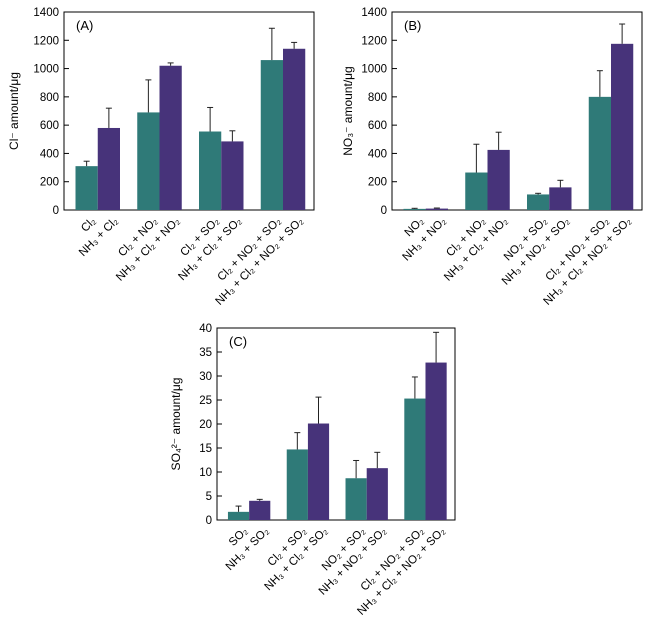  What do you see at coordinates (205, 449) in the screenshot?
I see `y-tick-label: 15` at bounding box center [205, 449].